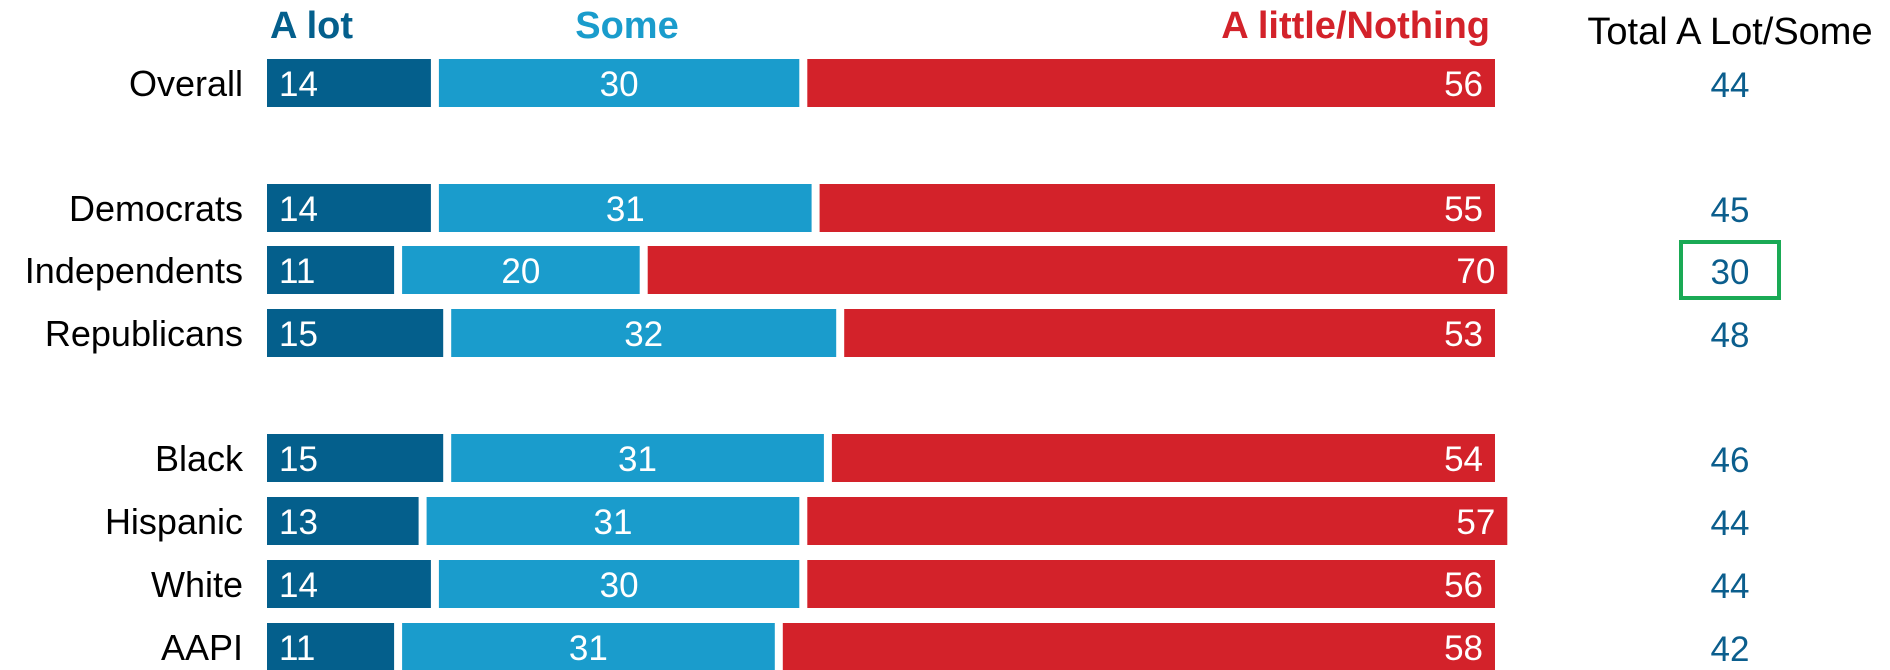 This screenshot has width=1890, height=670. I want to click on bar-some-aapi, so click(588, 646).